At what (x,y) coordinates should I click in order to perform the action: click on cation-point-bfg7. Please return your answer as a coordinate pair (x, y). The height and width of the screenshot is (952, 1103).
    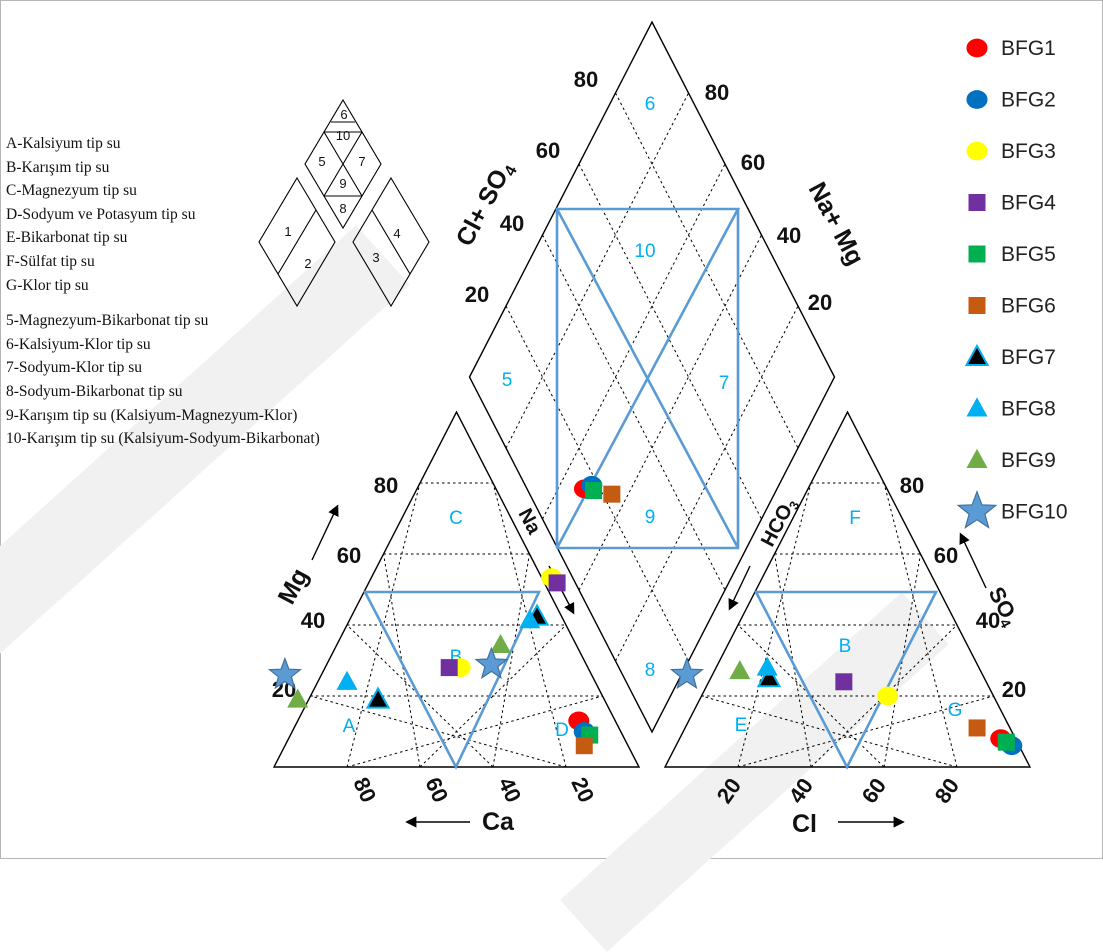
    Looking at the image, I should click on (378, 697).